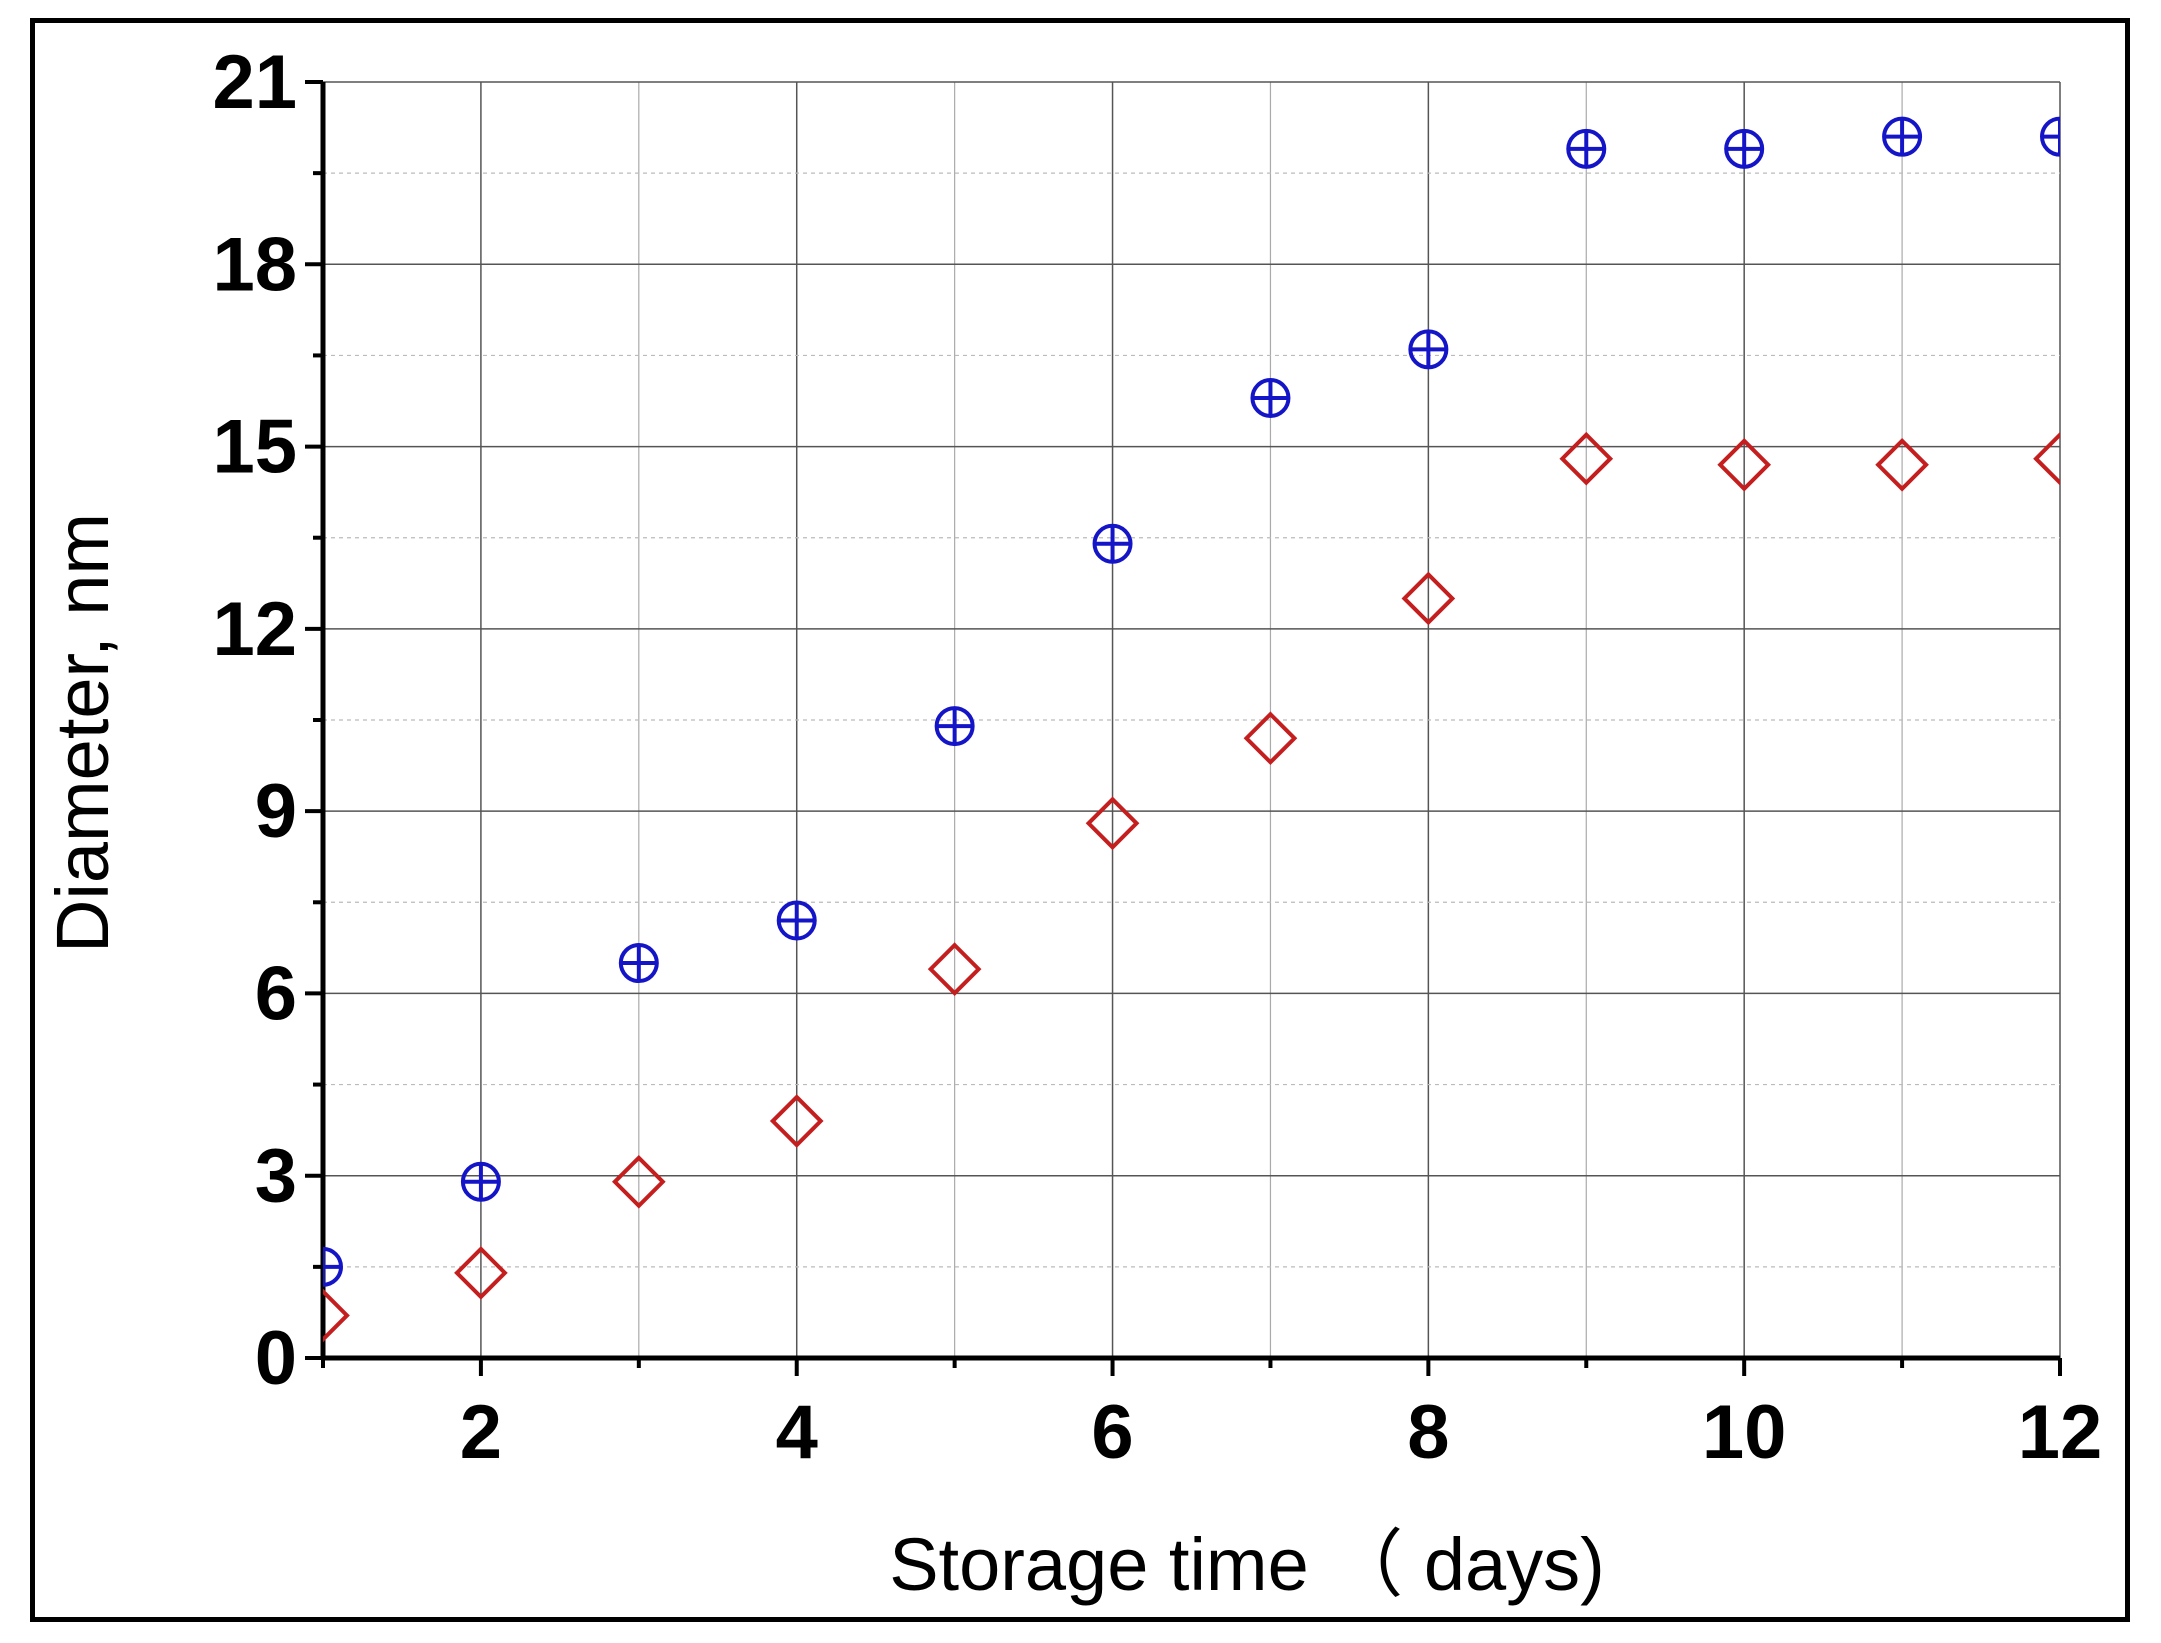 The height and width of the screenshot is (1643, 2161). I want to click on x-tick-label: 12, so click(2060, 1432).